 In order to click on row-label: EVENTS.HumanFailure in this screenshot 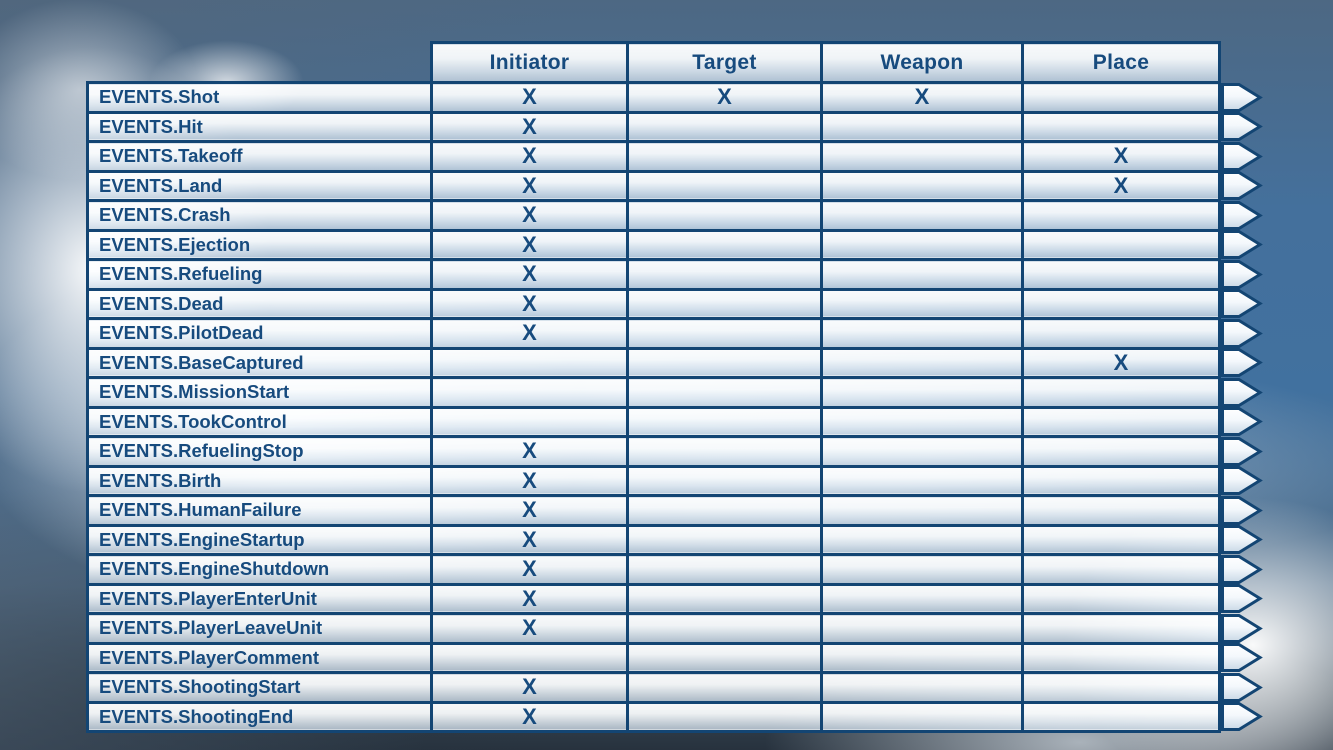, I will do `click(259, 510)`.